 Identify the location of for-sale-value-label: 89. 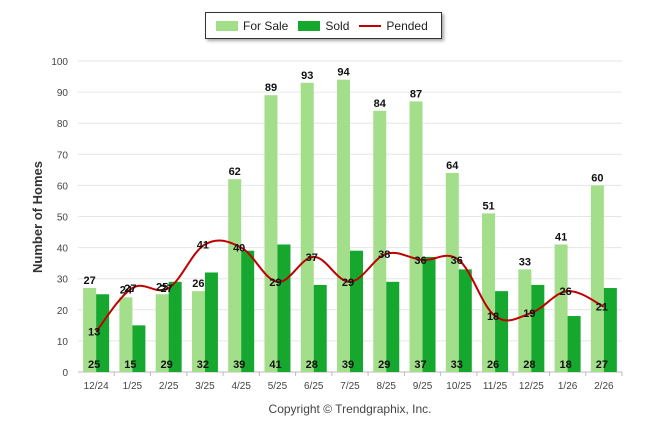
(271, 88).